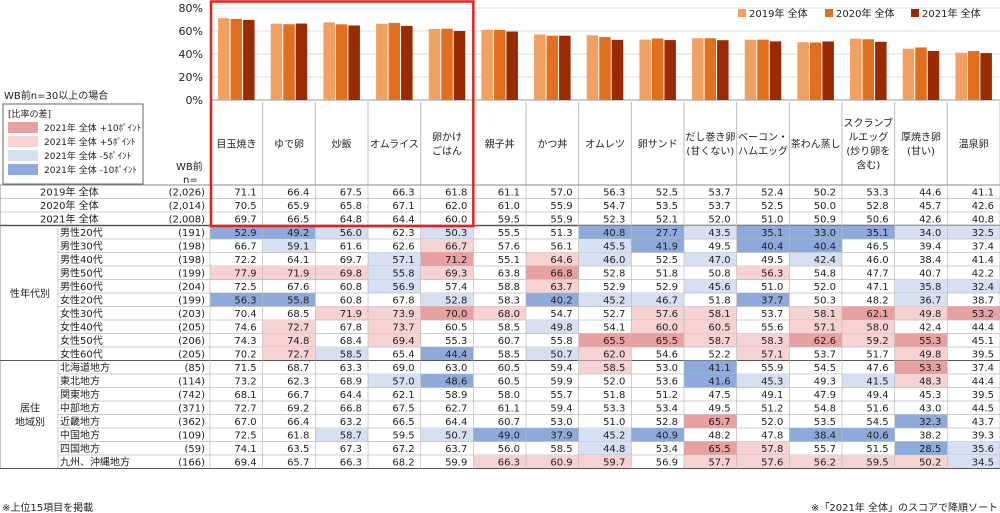 This screenshot has height=513, width=1000. I want to click on cell-value: 50.8, so click(719, 274).